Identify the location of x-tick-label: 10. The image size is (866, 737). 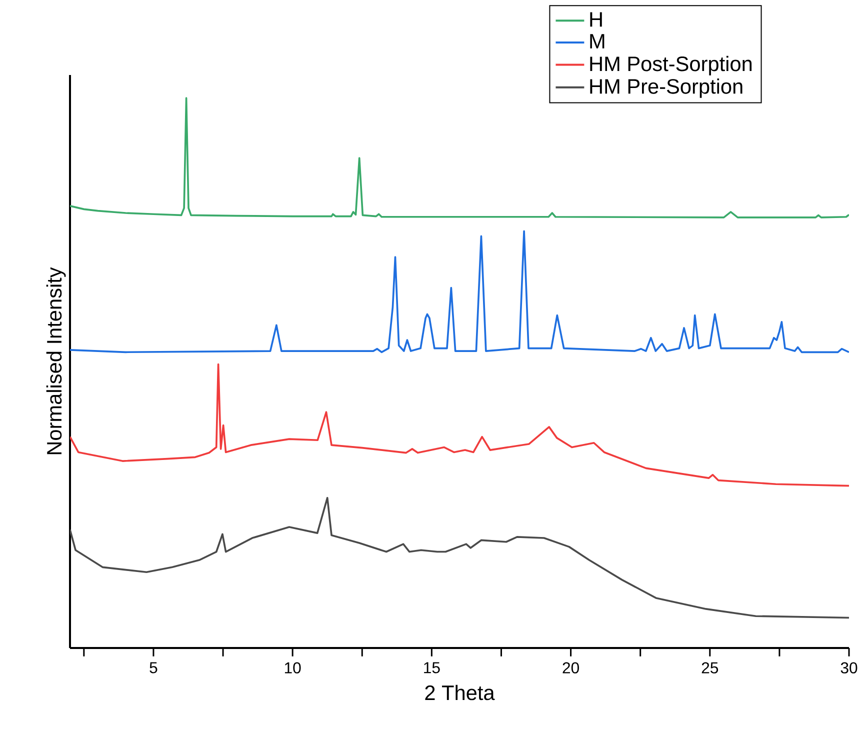
(292, 668).